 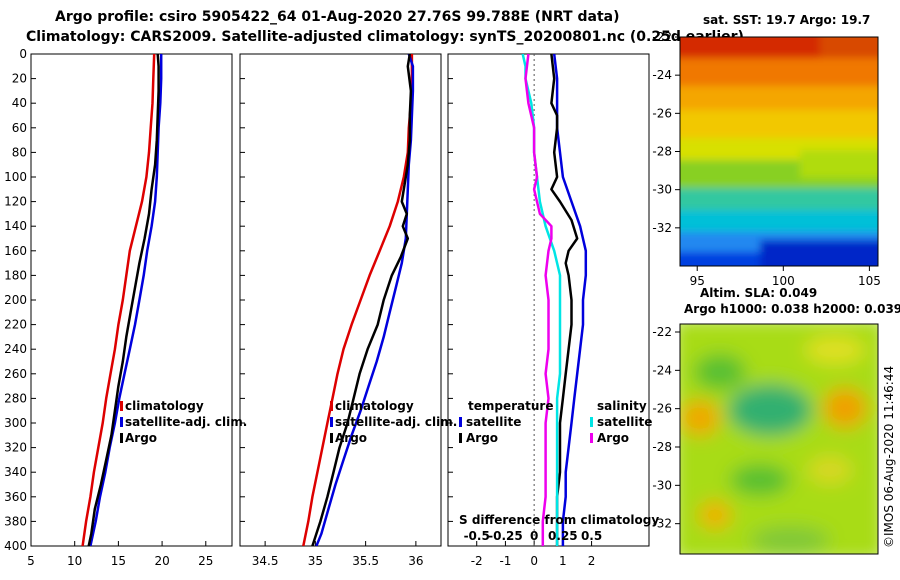 What do you see at coordinates (477, 561) in the screenshot?
I see `x-tick-label: -2` at bounding box center [477, 561].